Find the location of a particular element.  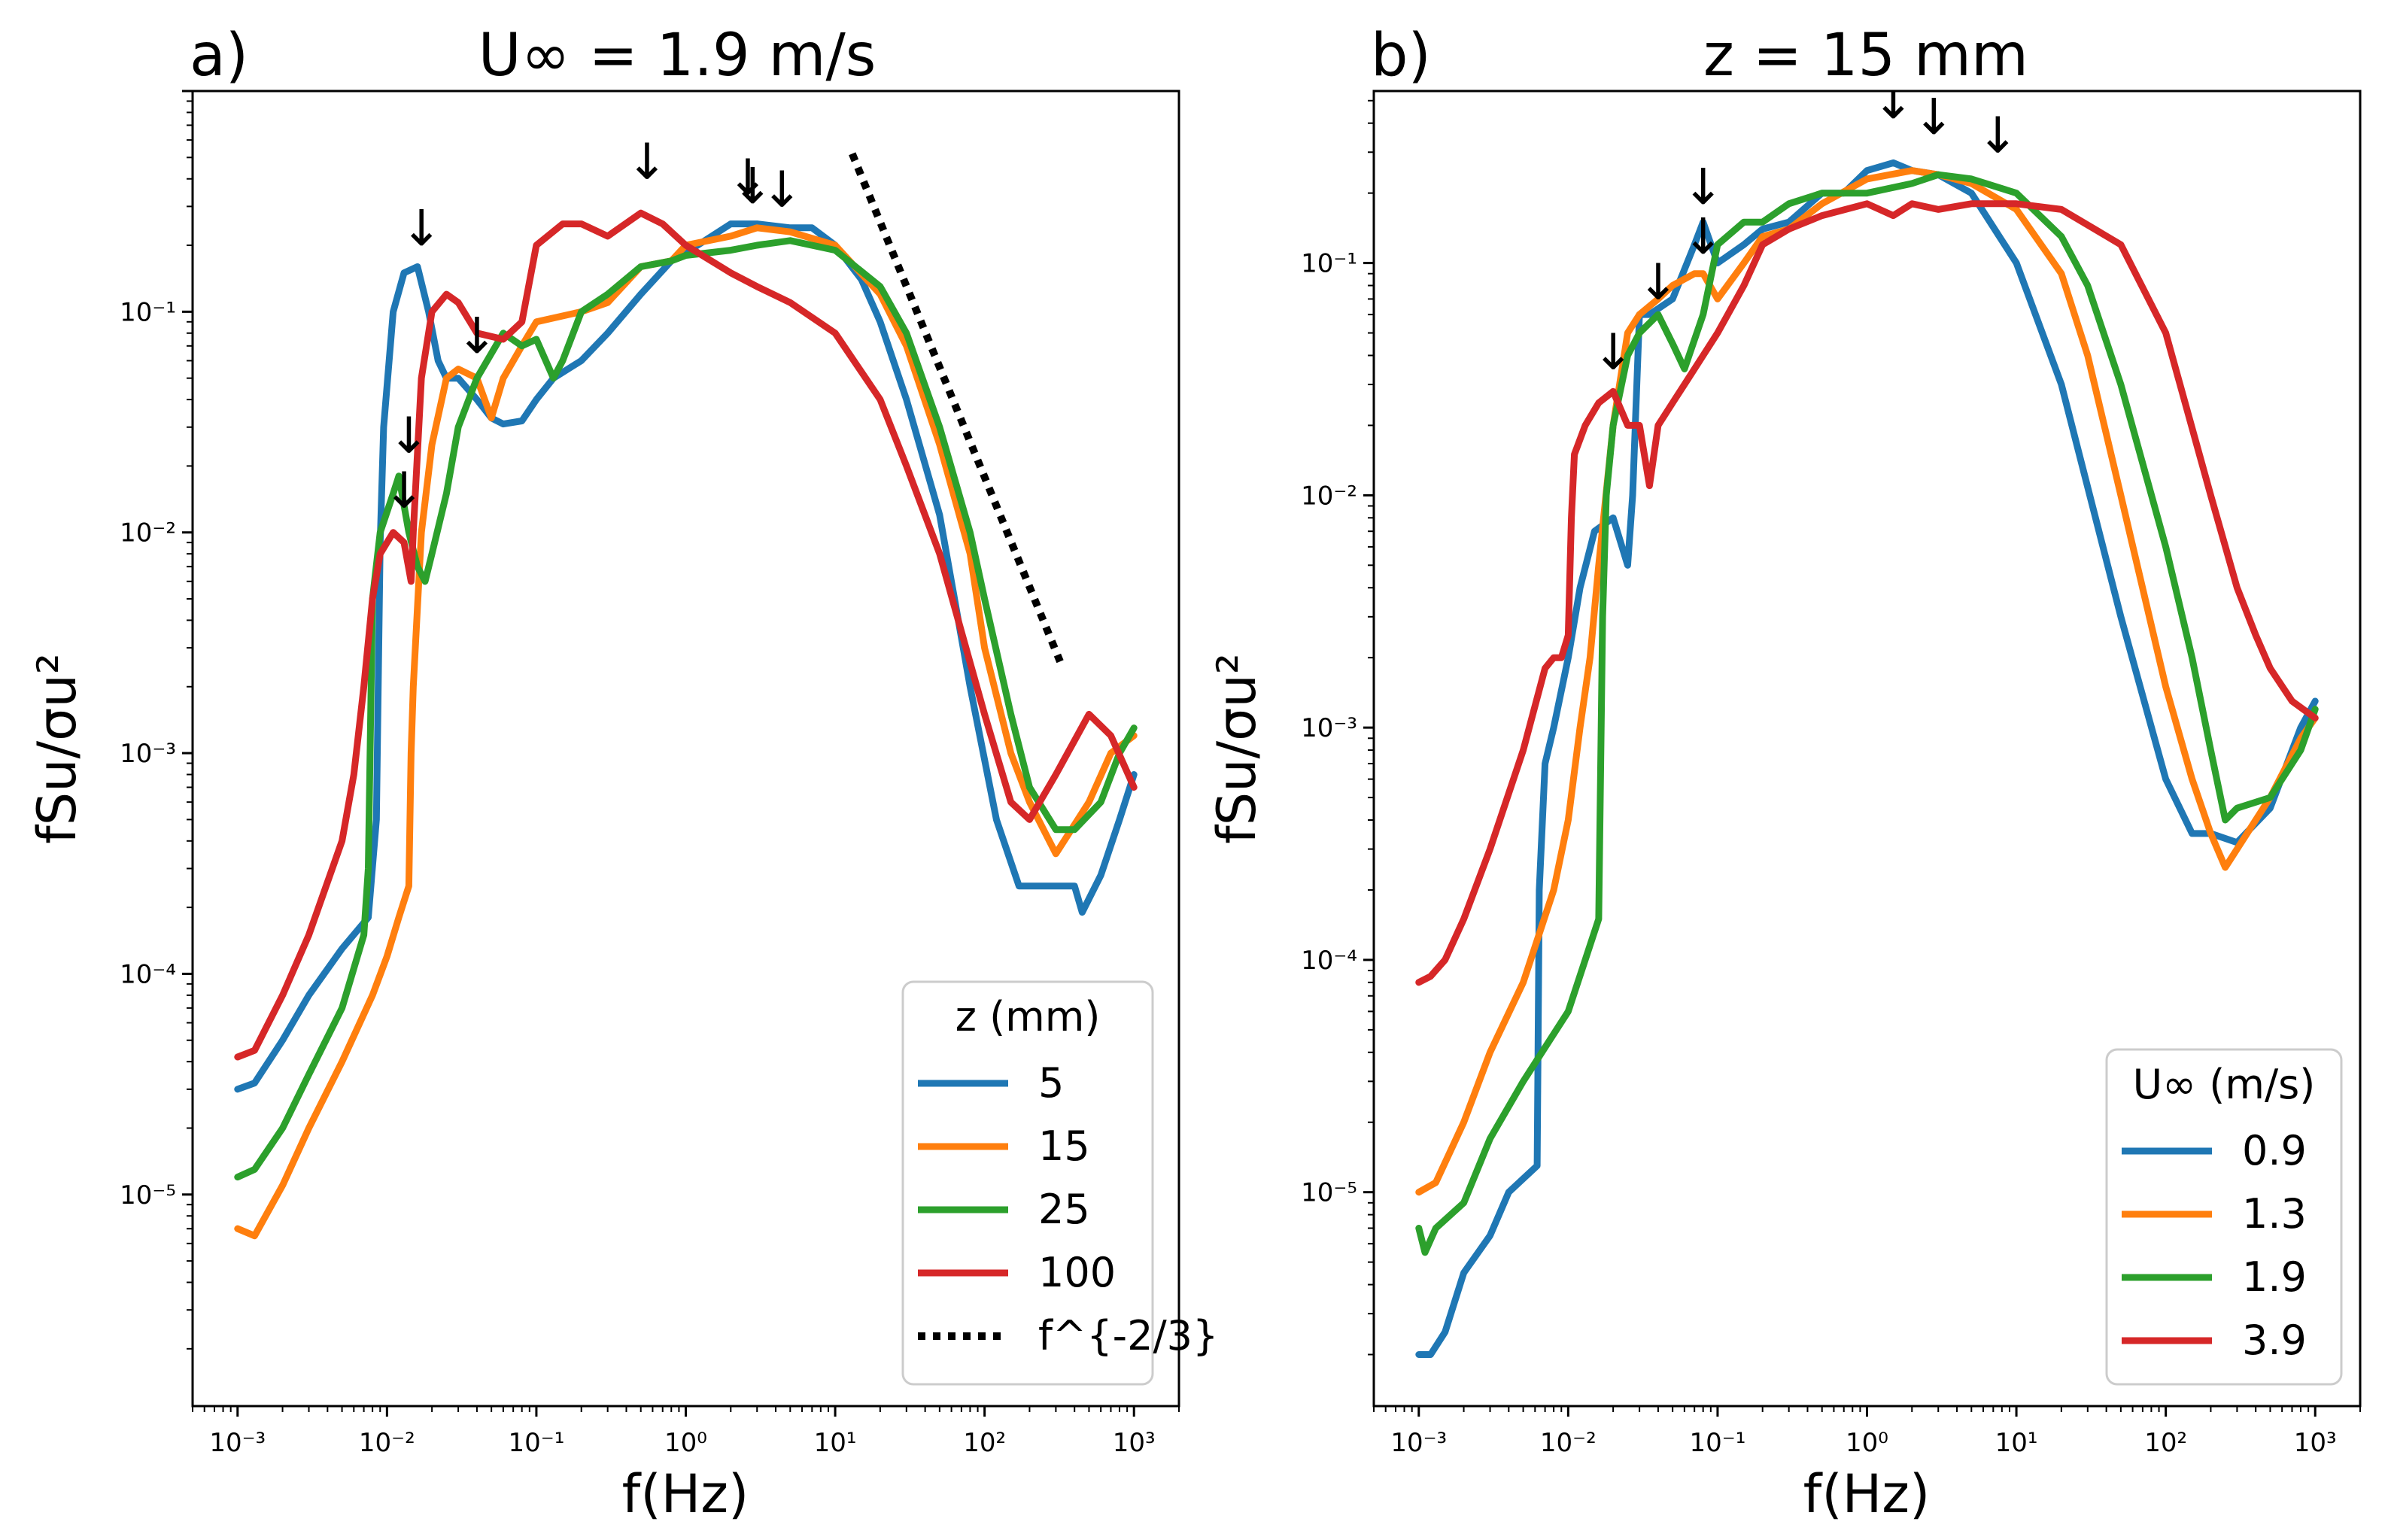

panel-a-legend-label: 100 is located at coordinates (1077, 1272).